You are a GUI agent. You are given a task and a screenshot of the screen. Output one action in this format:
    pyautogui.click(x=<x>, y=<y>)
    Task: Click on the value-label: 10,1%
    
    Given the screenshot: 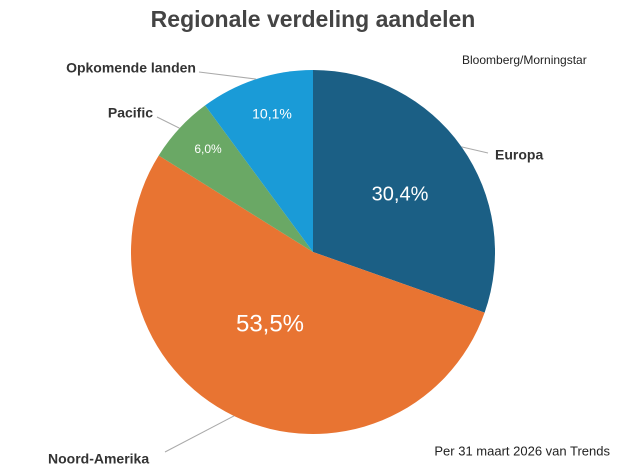 What is the action you would take?
    pyautogui.click(x=272, y=114)
    